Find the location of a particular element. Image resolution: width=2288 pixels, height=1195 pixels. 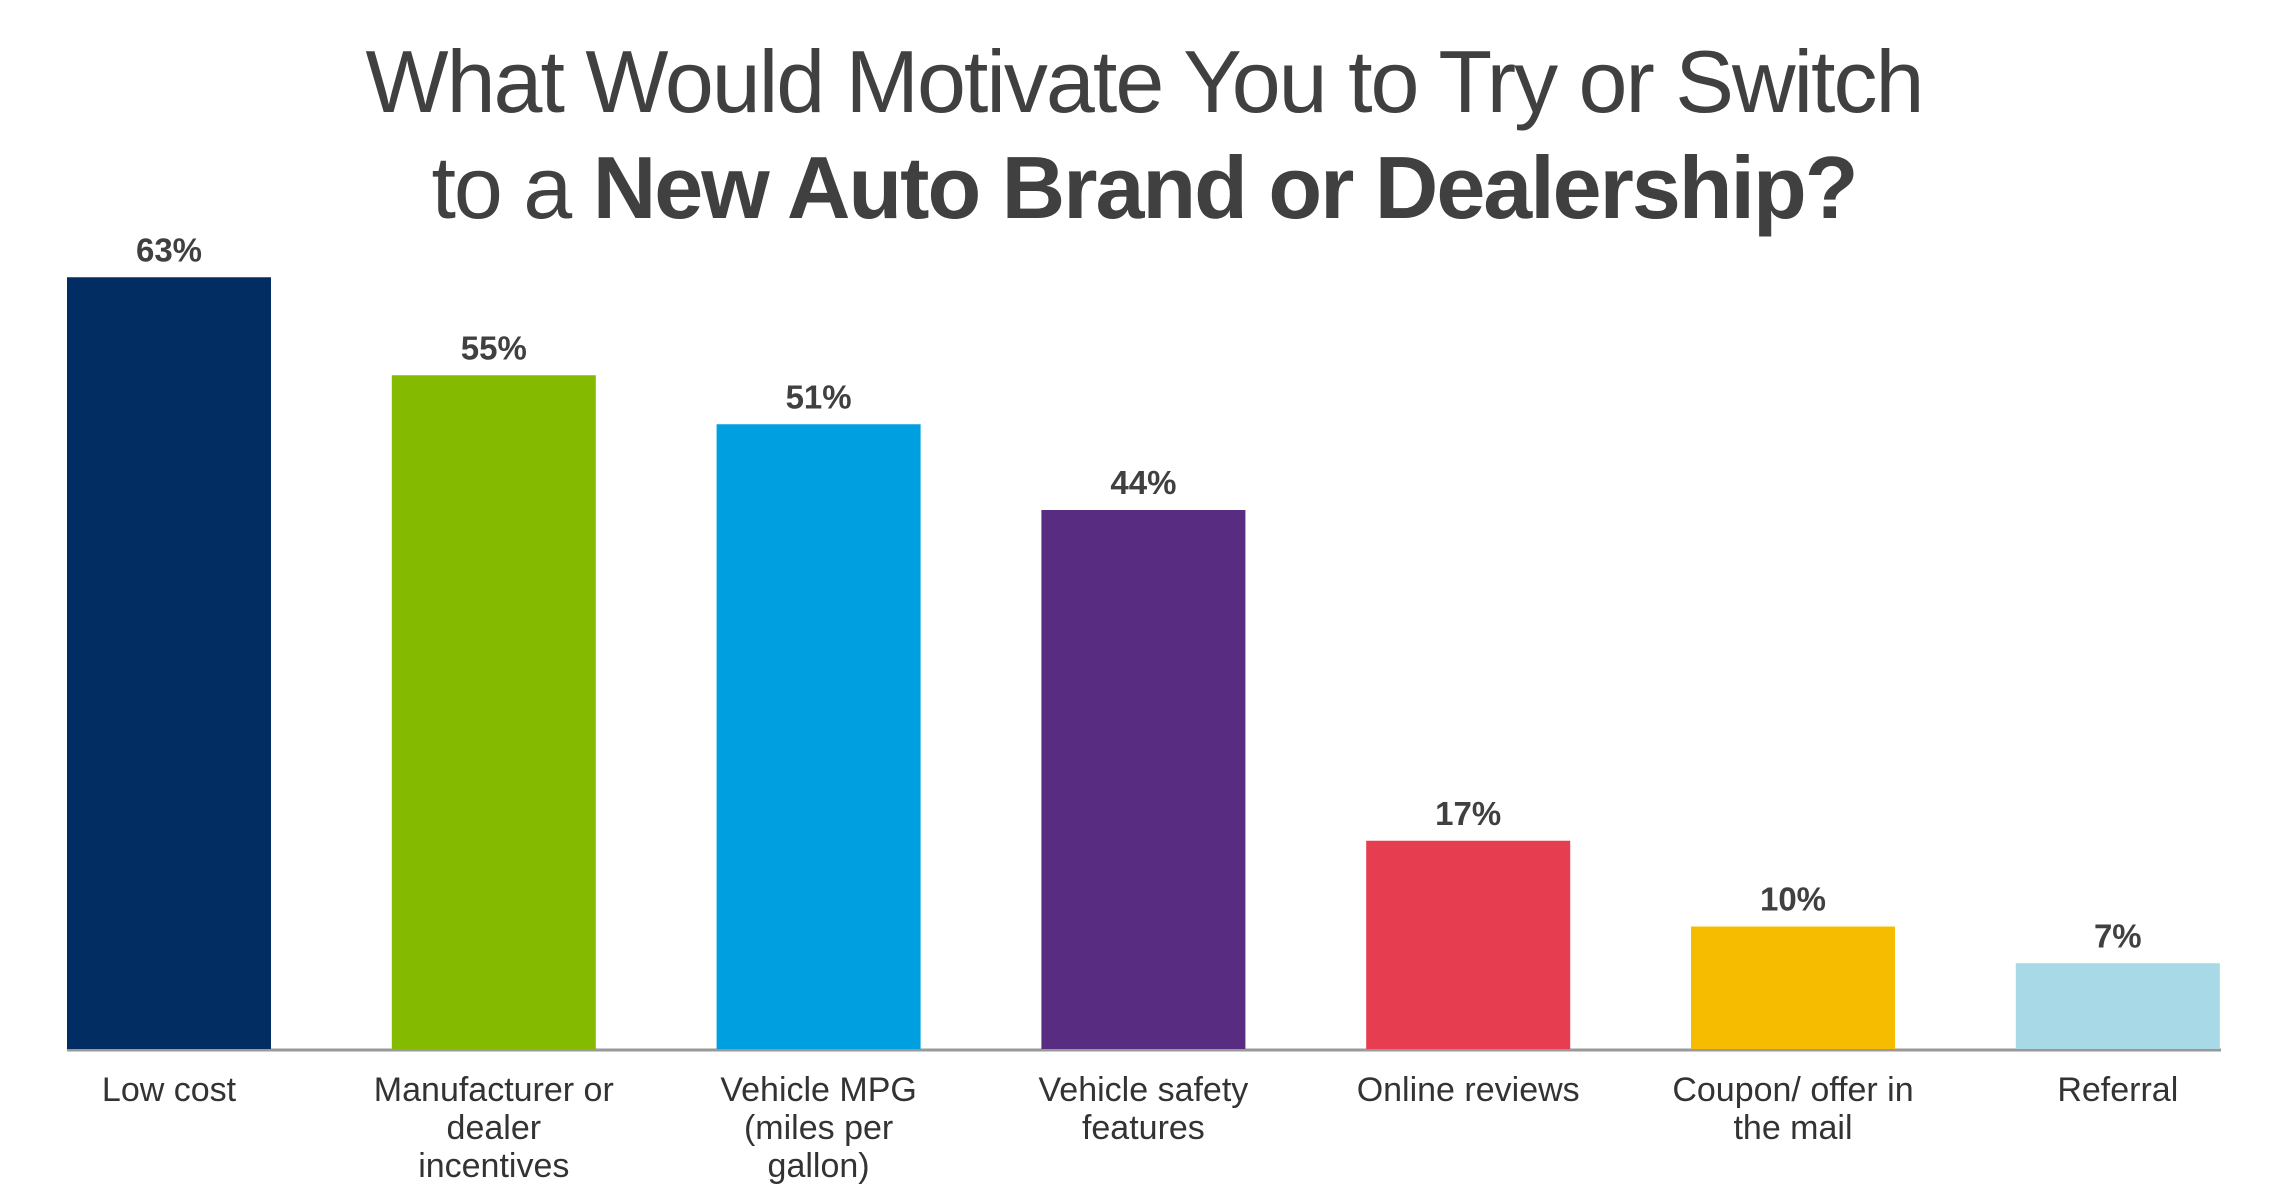

value-label: 55% is located at coordinates (494, 347).